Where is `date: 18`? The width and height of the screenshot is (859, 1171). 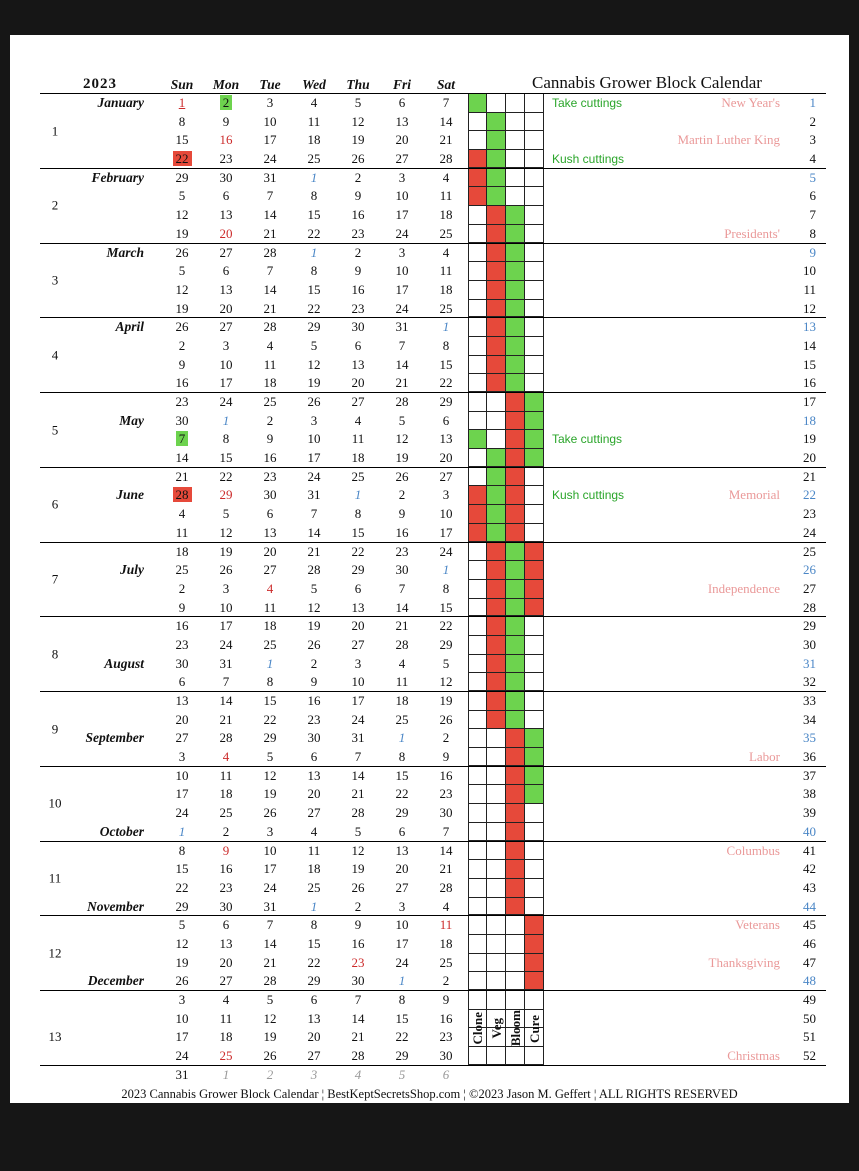
date: 18 is located at coordinates (182, 551).